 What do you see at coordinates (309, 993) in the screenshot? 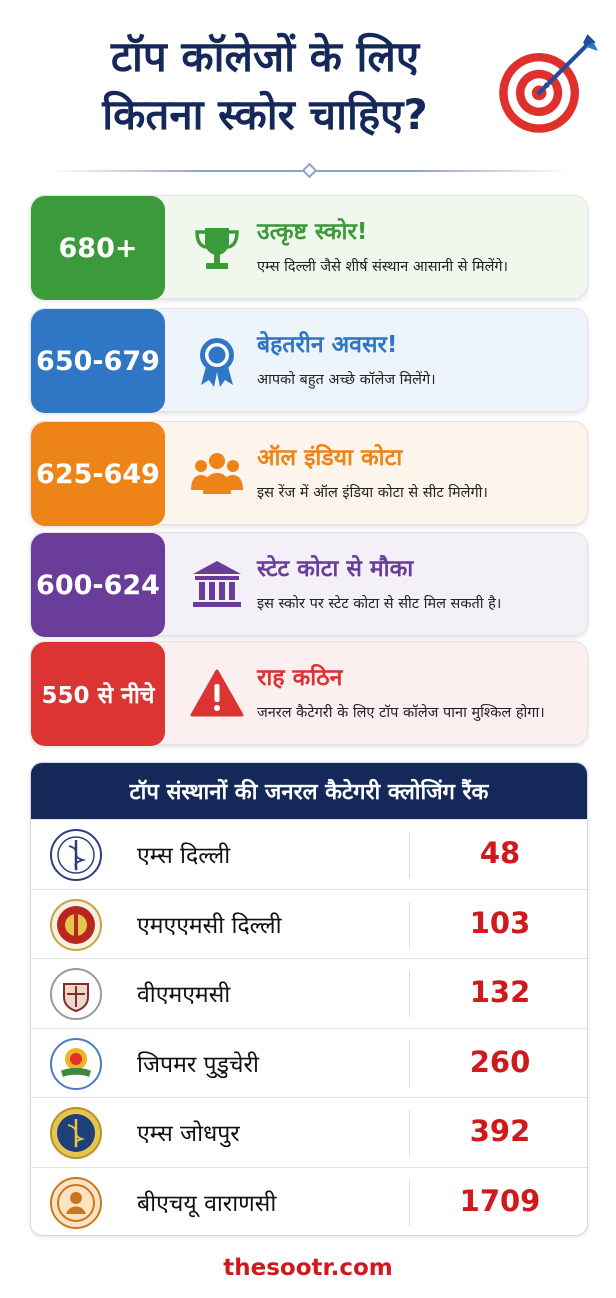
I see `table-row: वीएमएमसी 132` at bounding box center [309, 993].